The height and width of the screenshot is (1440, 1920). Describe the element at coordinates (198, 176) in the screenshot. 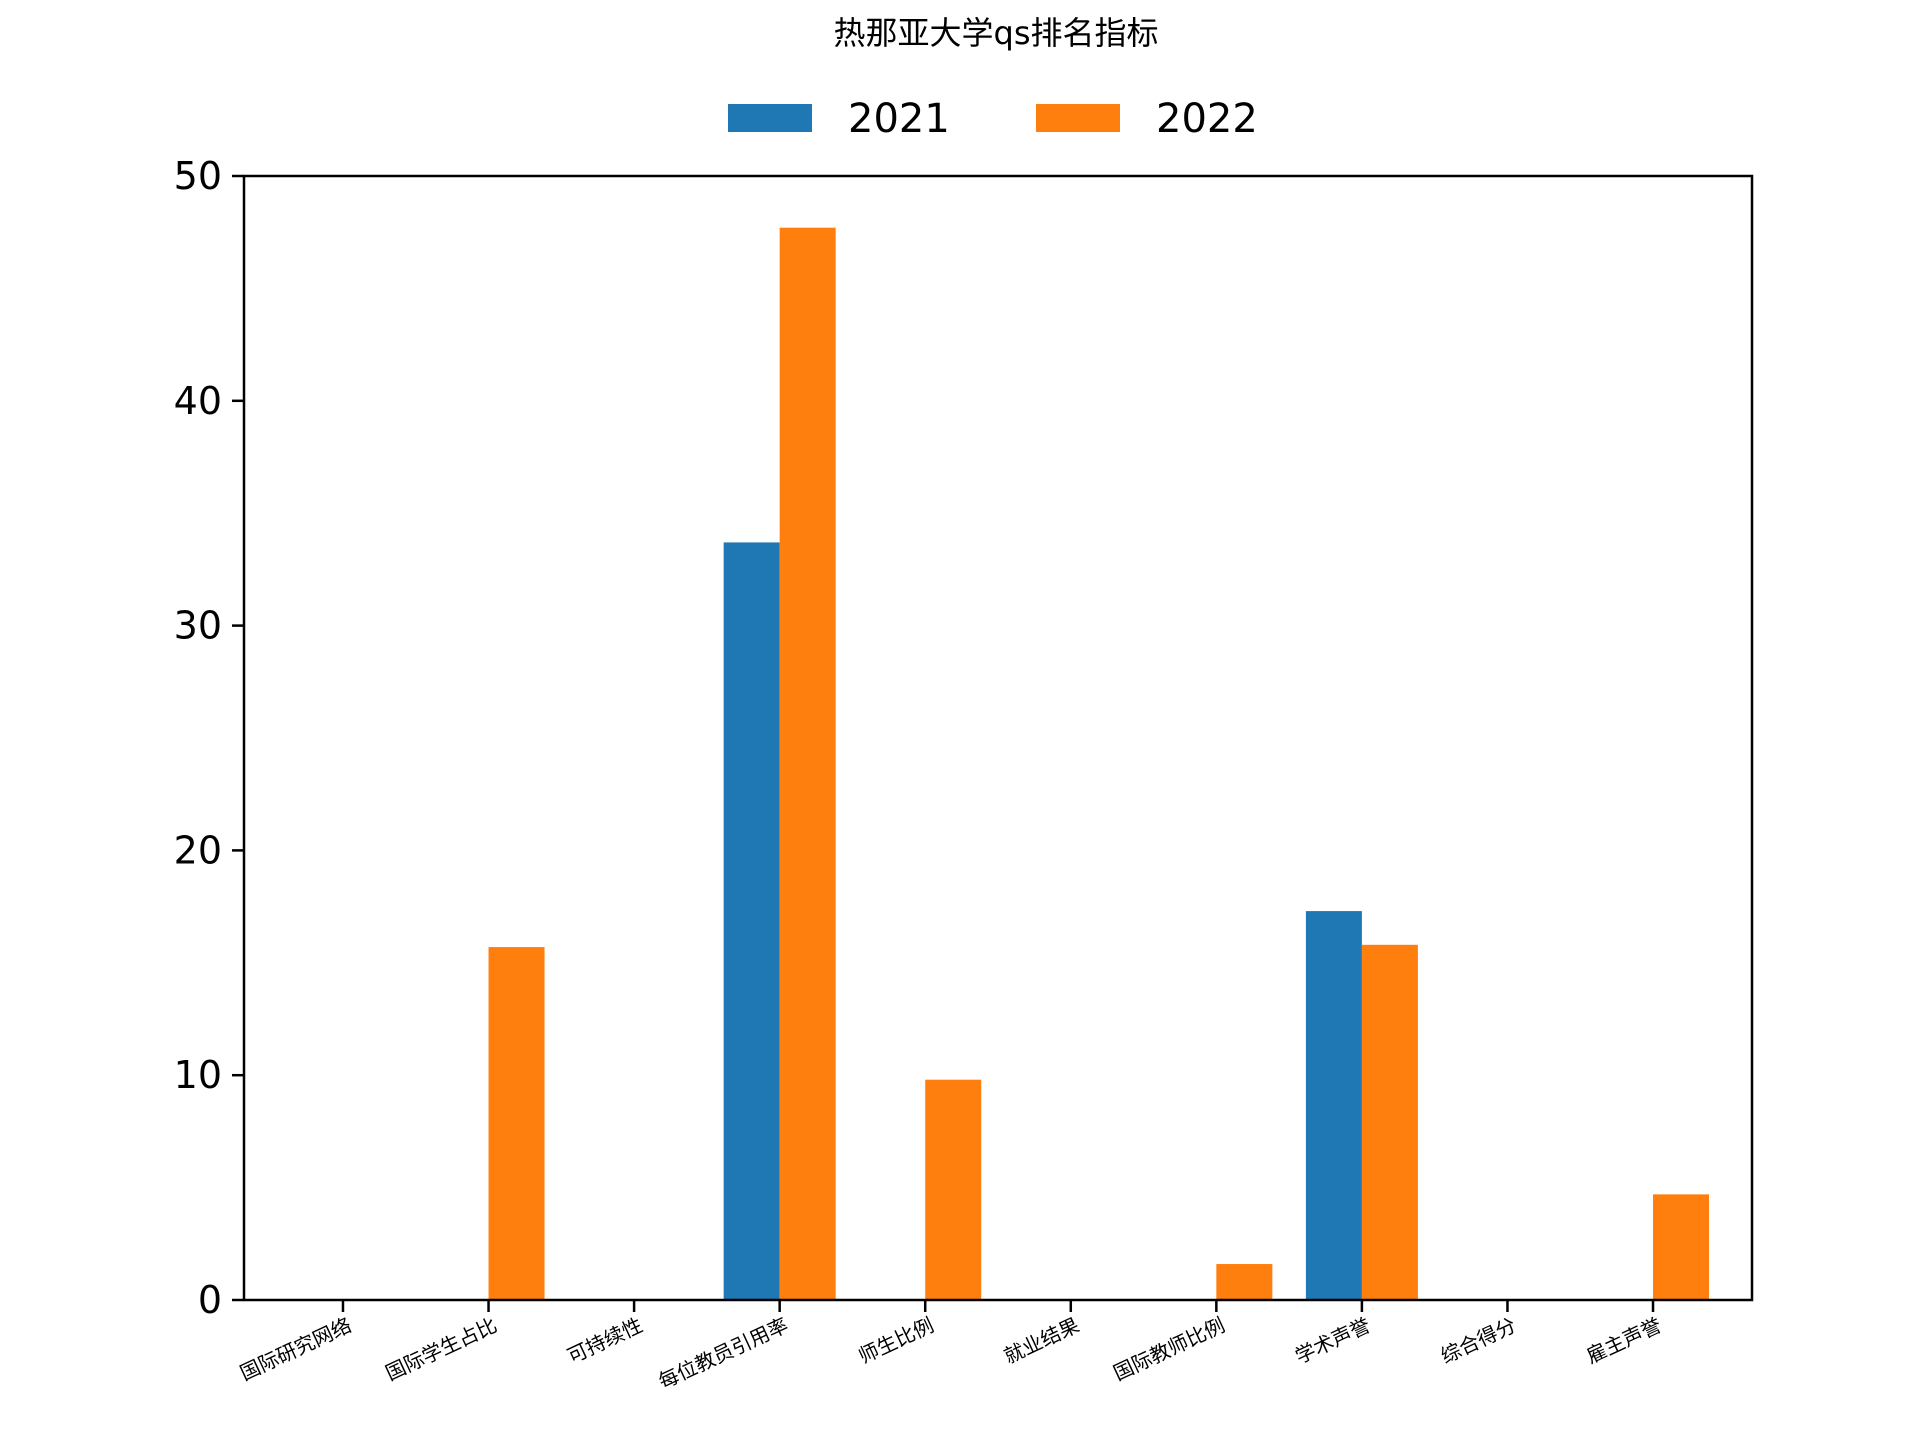

I see `y-tick-label: 50` at that location.